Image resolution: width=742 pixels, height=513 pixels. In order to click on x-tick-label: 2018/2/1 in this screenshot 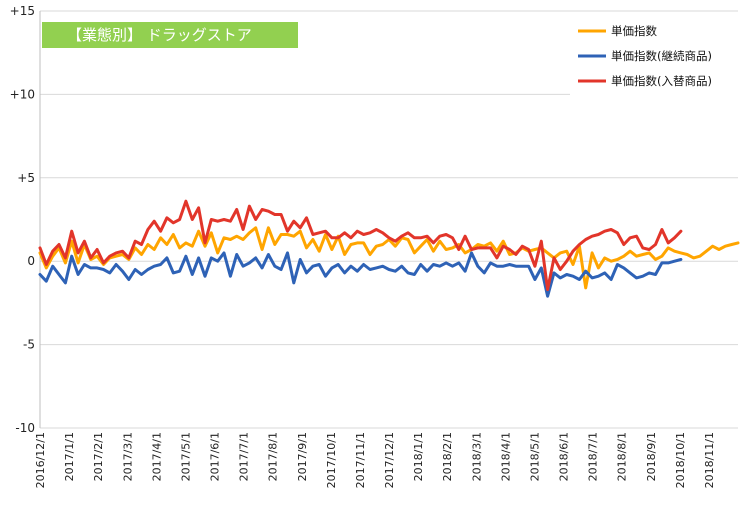, I will do `click(447, 456)`.